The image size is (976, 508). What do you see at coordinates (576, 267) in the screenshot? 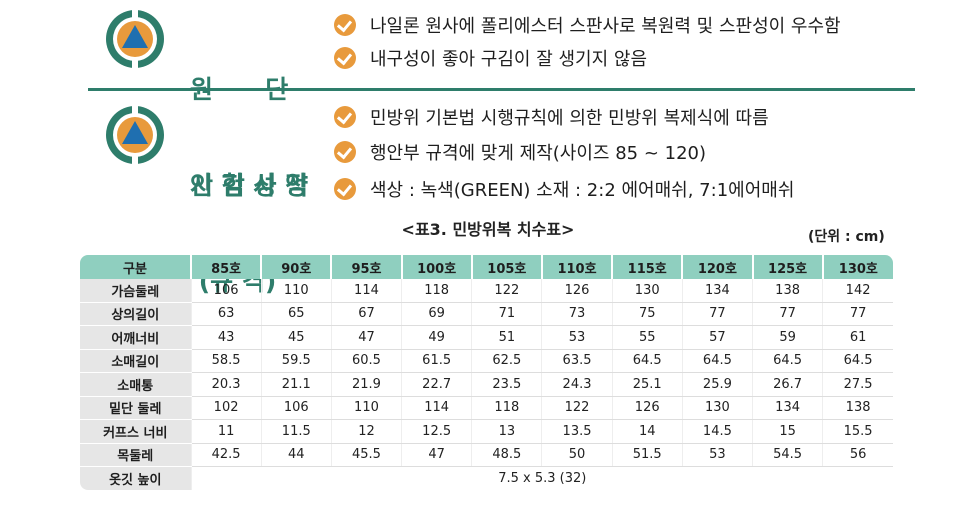
I see `header-cell: 110호` at bounding box center [576, 267].